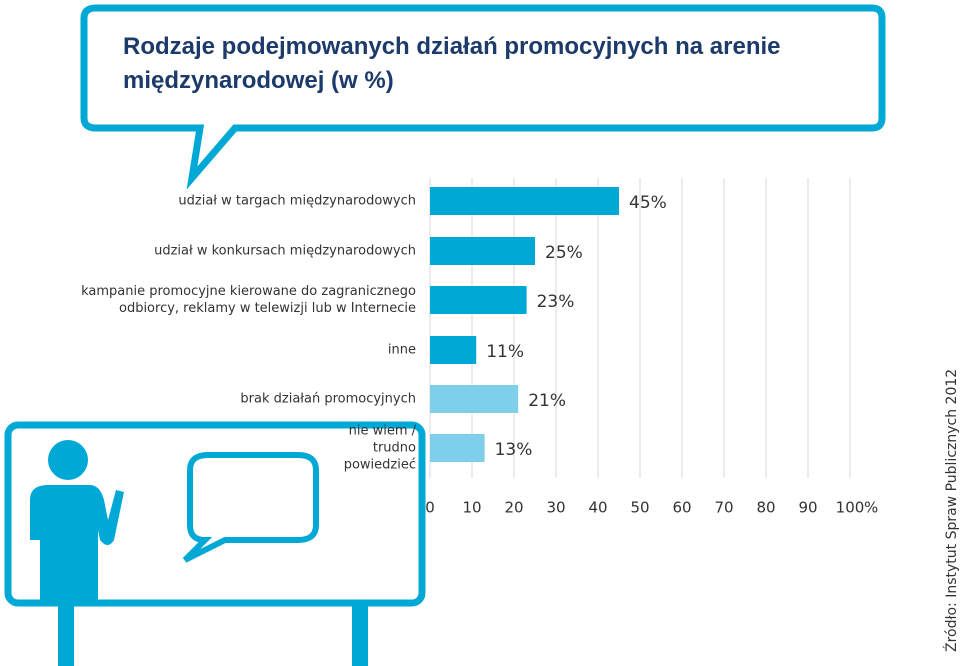  What do you see at coordinates (513, 508) in the screenshot?
I see `x-tick-label: 20` at bounding box center [513, 508].